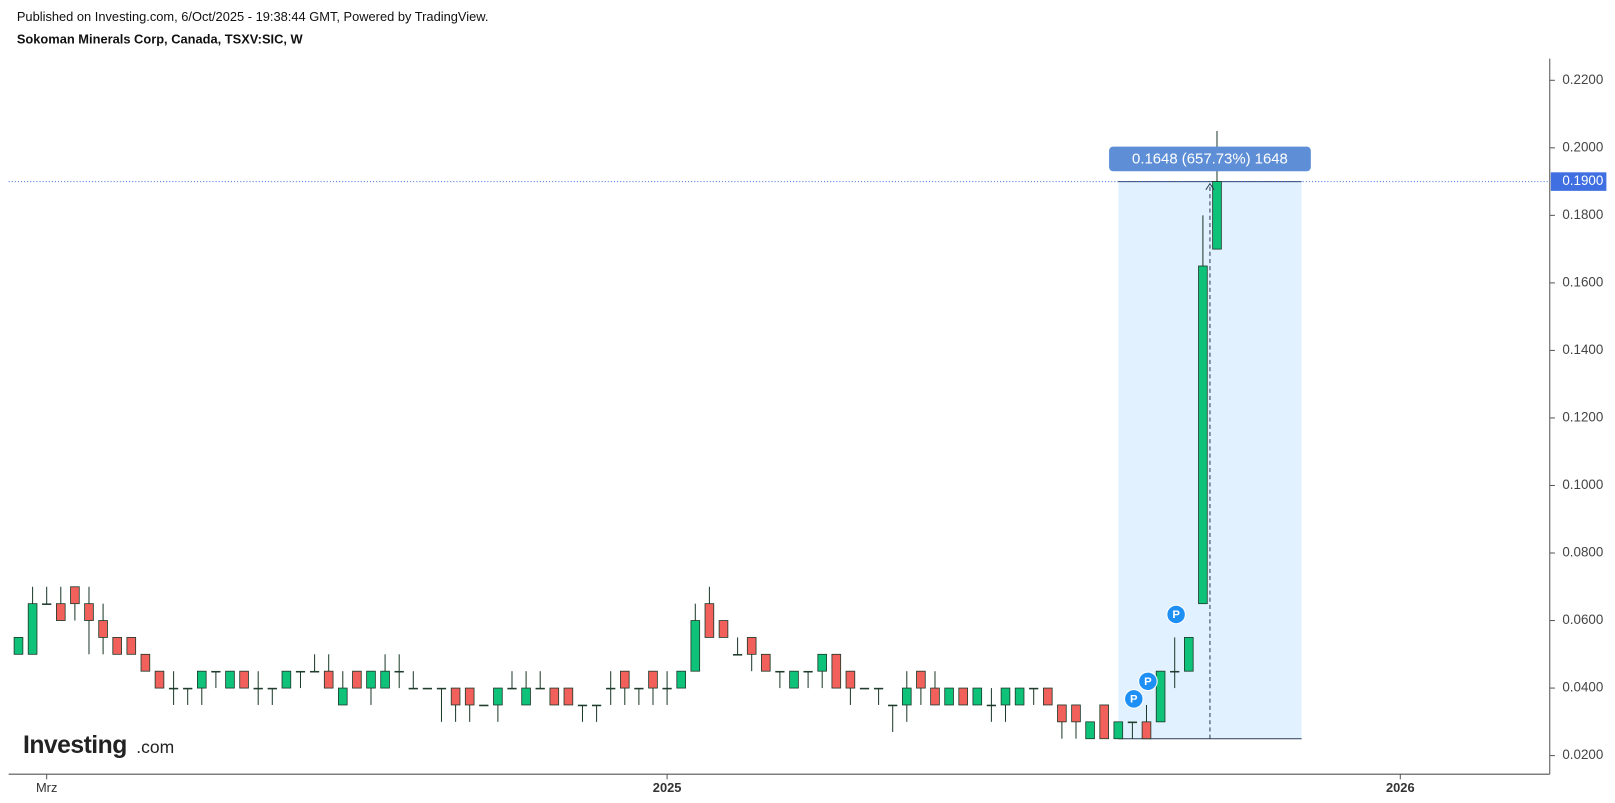  I want to click on x-tick-label: 2025, so click(667, 787).